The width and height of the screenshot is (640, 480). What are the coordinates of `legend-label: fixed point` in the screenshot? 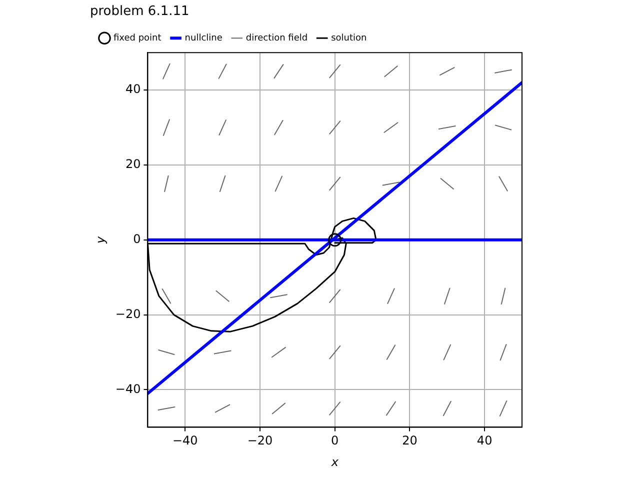 It's located at (138, 38).